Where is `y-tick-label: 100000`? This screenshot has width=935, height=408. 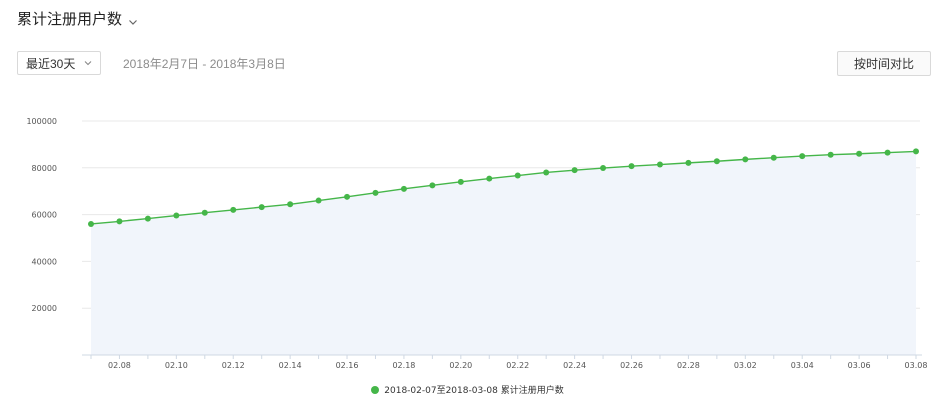
y-tick-label: 100000 is located at coordinates (41, 121).